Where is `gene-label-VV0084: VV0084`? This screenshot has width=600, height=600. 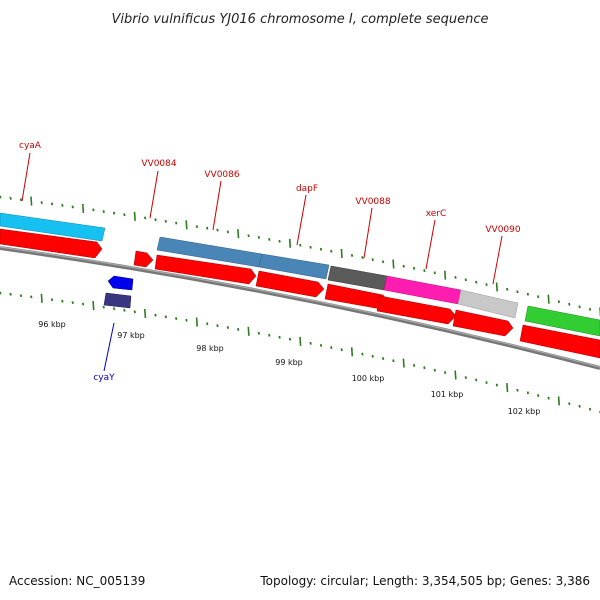
gene-label-VV0084: VV0084 is located at coordinates (158, 164).